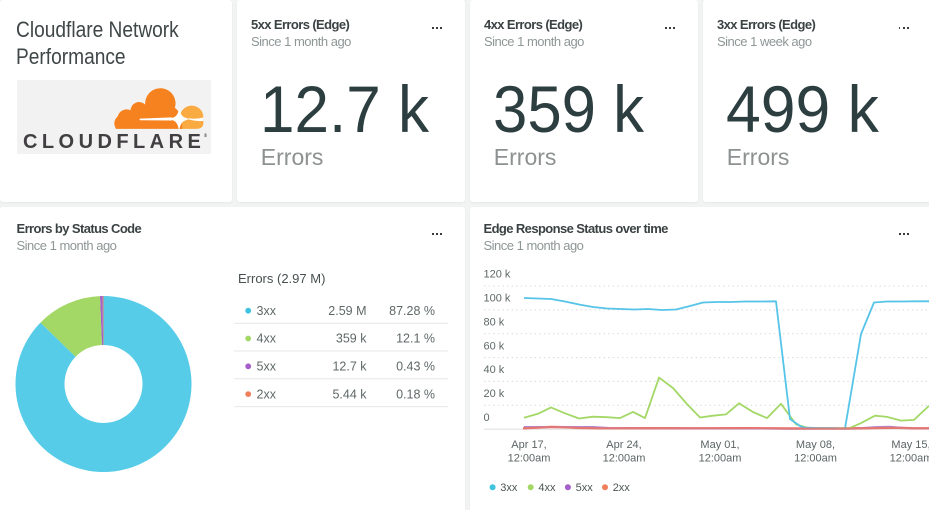 Image resolution: width=929 pixels, height=510 pixels. Describe the element at coordinates (719, 445) in the screenshot. I see `svg-text: May 01,` at that location.